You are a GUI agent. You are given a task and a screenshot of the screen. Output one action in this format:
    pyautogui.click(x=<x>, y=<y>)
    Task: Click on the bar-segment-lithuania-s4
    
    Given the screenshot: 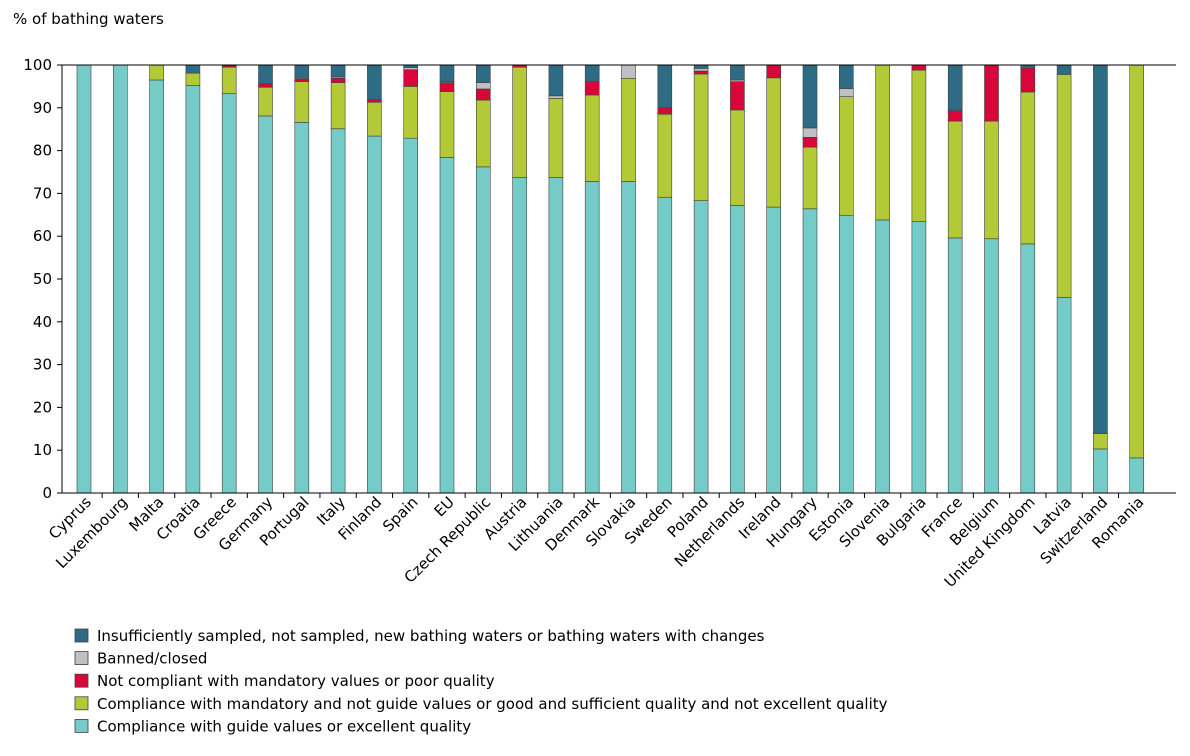 What is the action you would take?
    pyautogui.click(x=556, y=80)
    